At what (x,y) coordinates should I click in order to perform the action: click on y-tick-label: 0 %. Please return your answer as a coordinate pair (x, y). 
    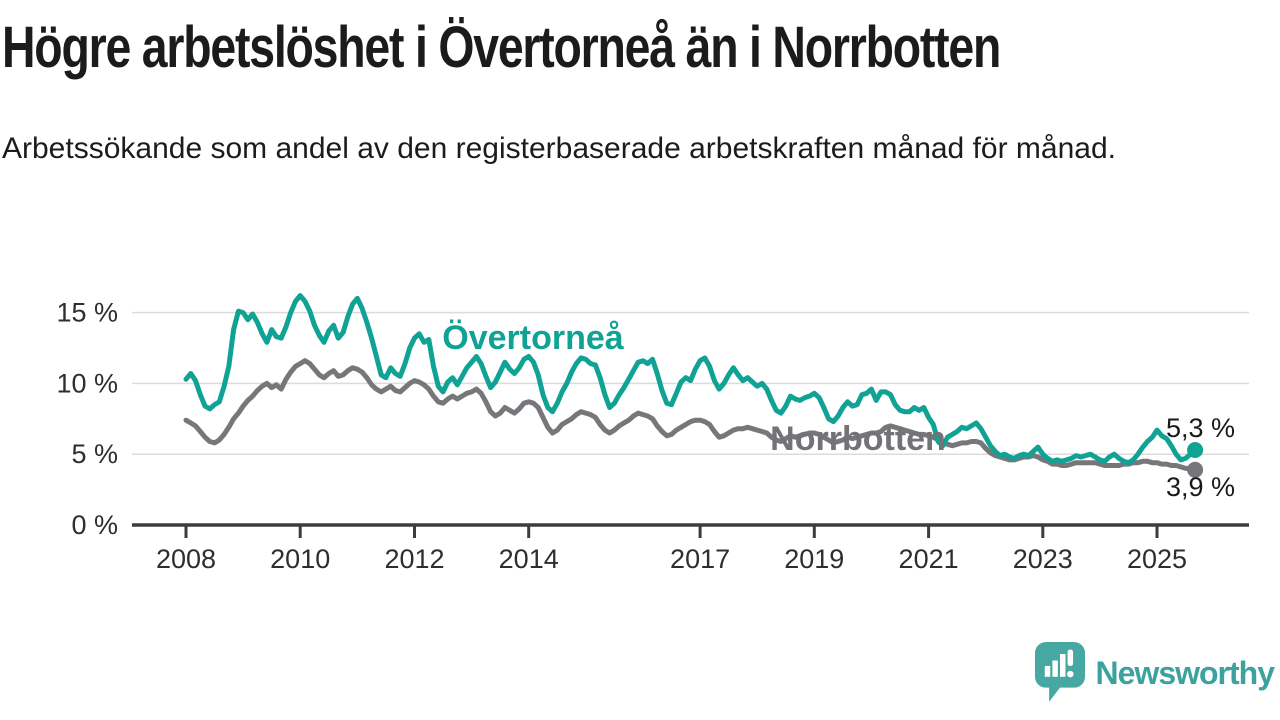
    Looking at the image, I should click on (94, 525).